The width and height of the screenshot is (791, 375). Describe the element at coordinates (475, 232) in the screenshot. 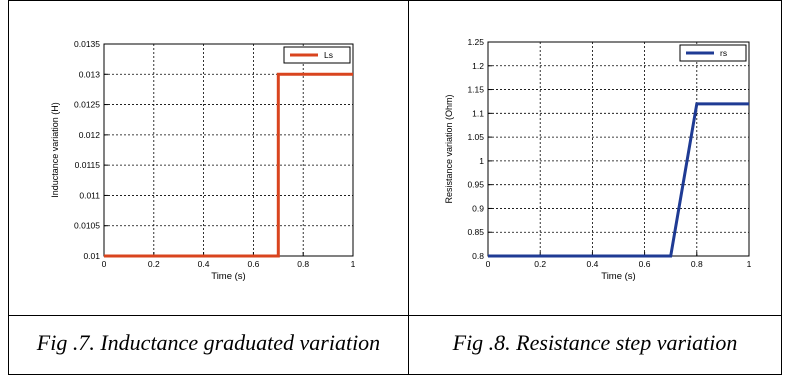

I see `chart1-y-tick-label: 0.85` at that location.